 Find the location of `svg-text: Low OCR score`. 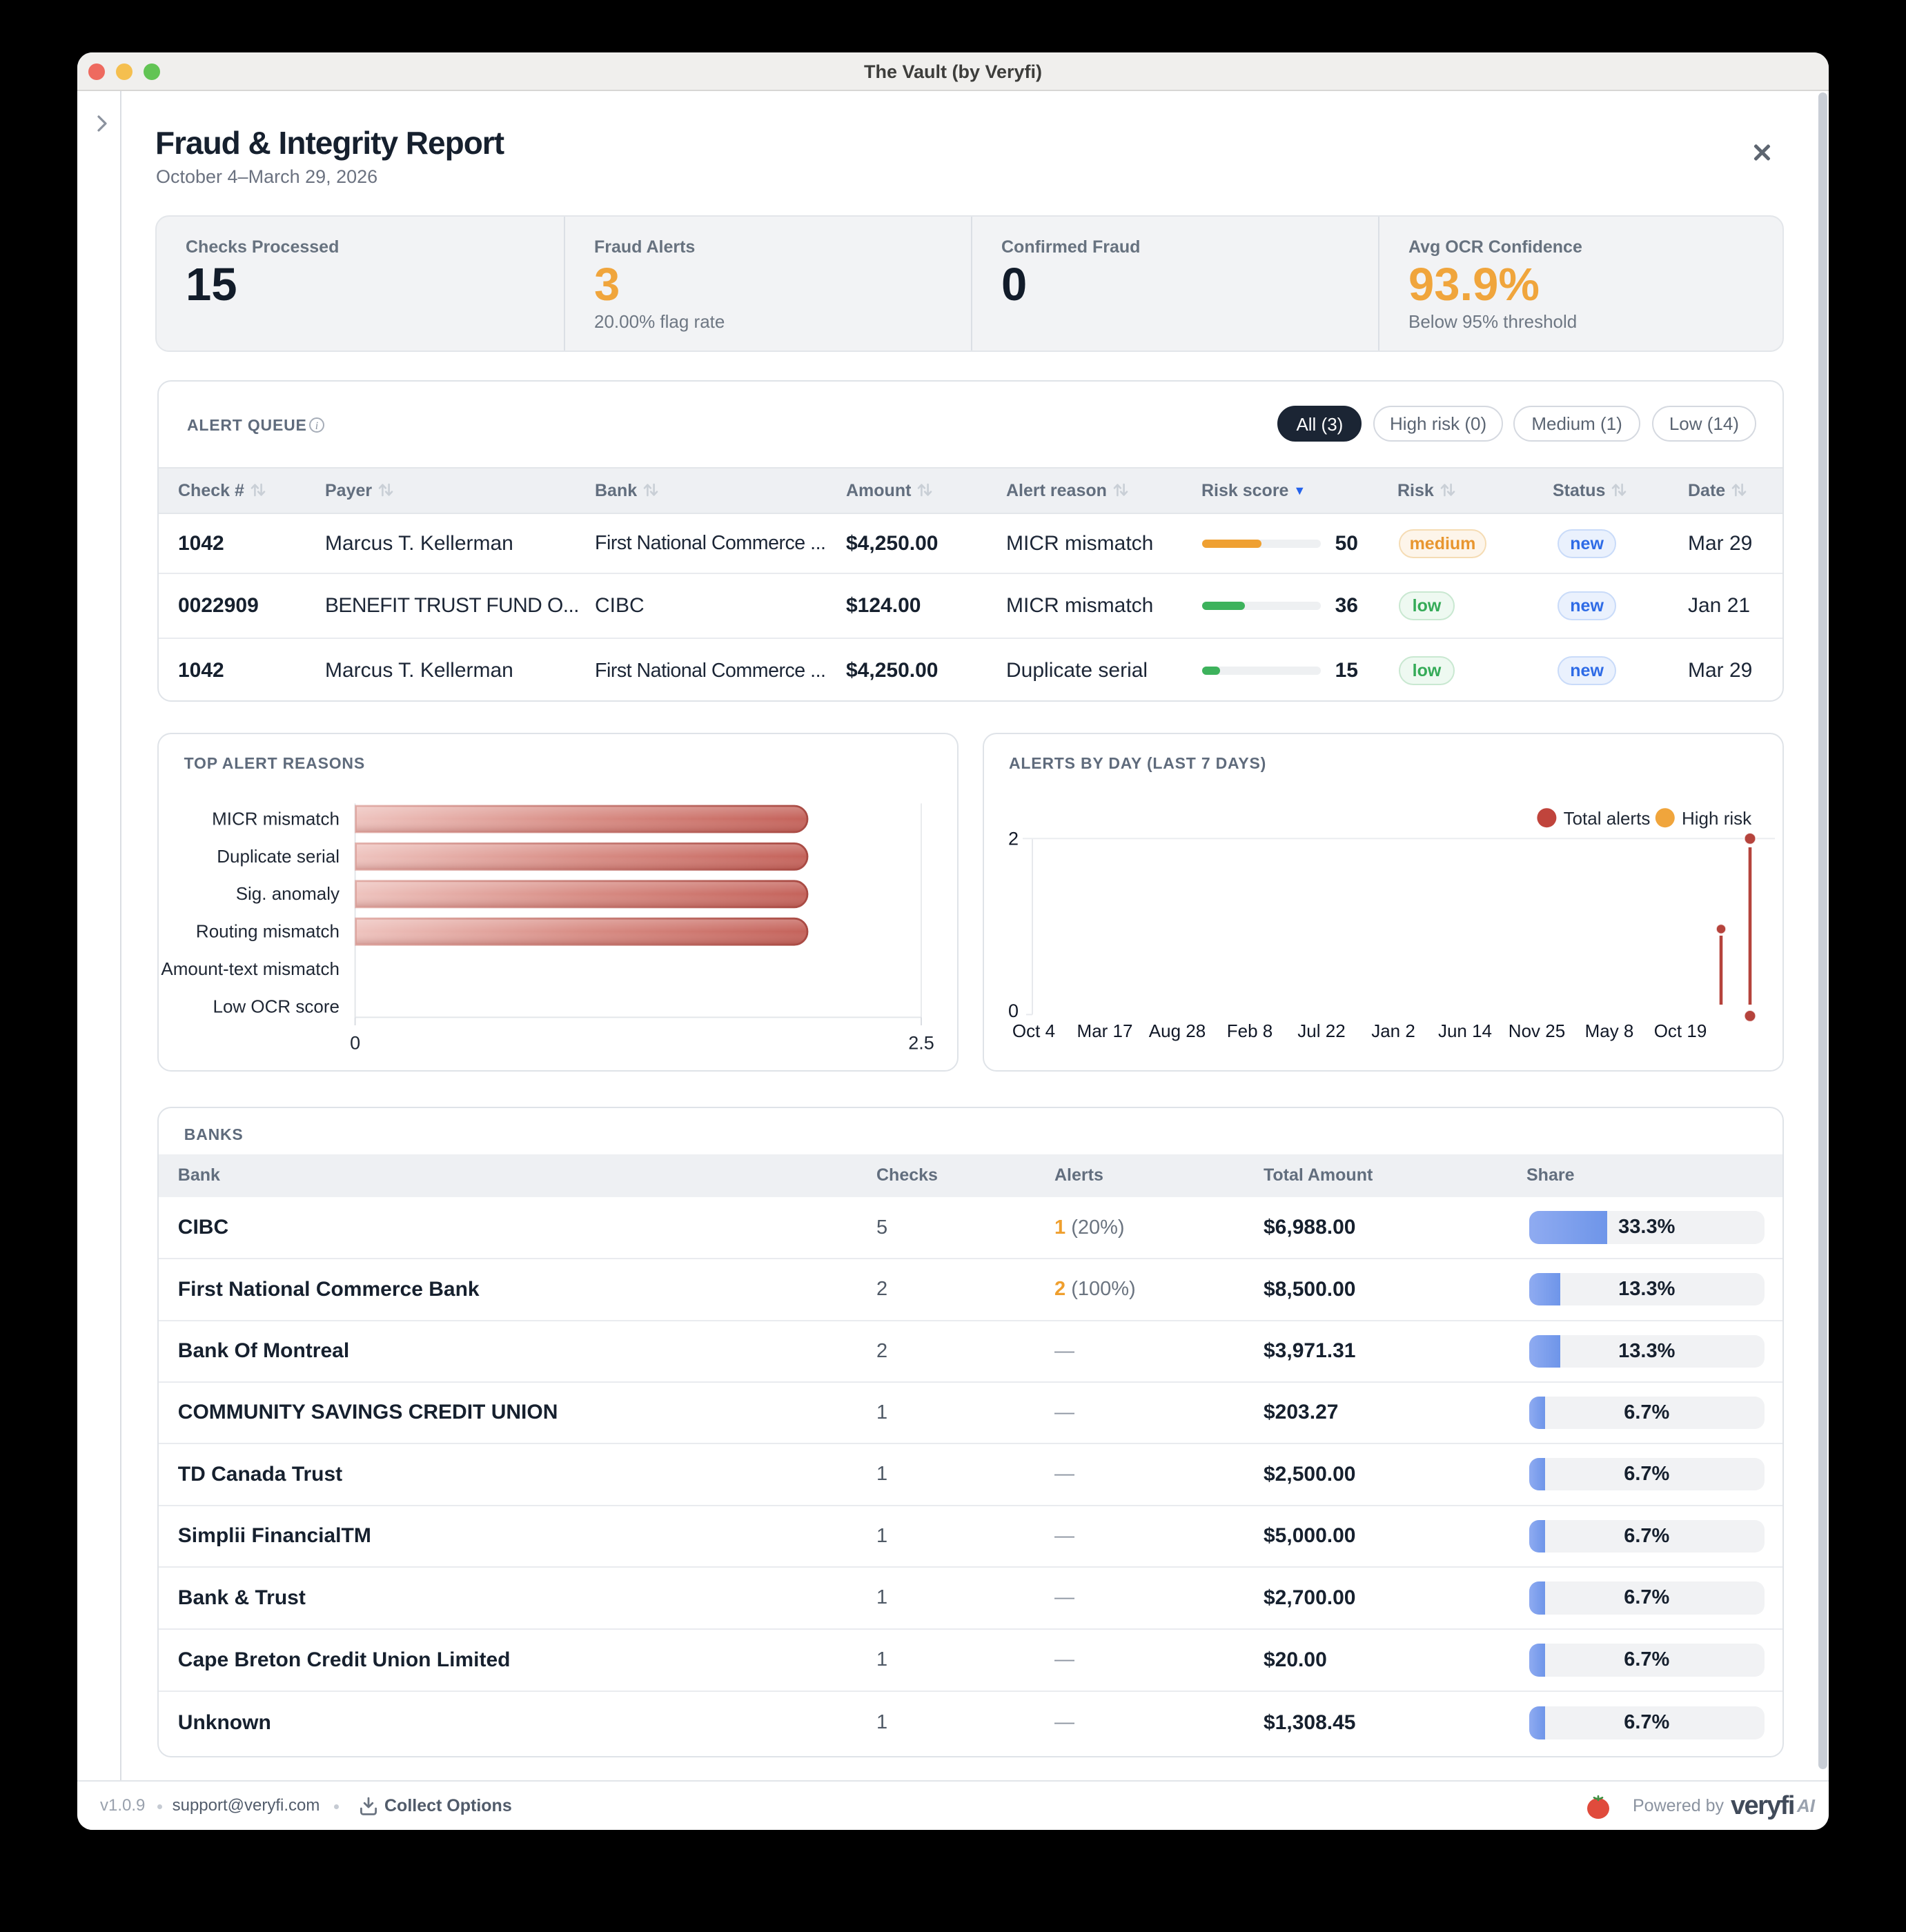

svg-text: Low OCR score is located at coordinates (276, 1006).